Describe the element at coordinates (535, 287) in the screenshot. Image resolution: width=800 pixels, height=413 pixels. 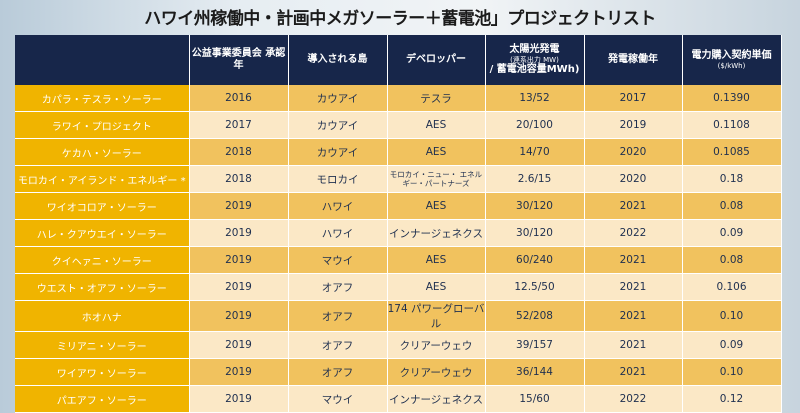
I see `capacity-cell: 12.5/50` at that location.